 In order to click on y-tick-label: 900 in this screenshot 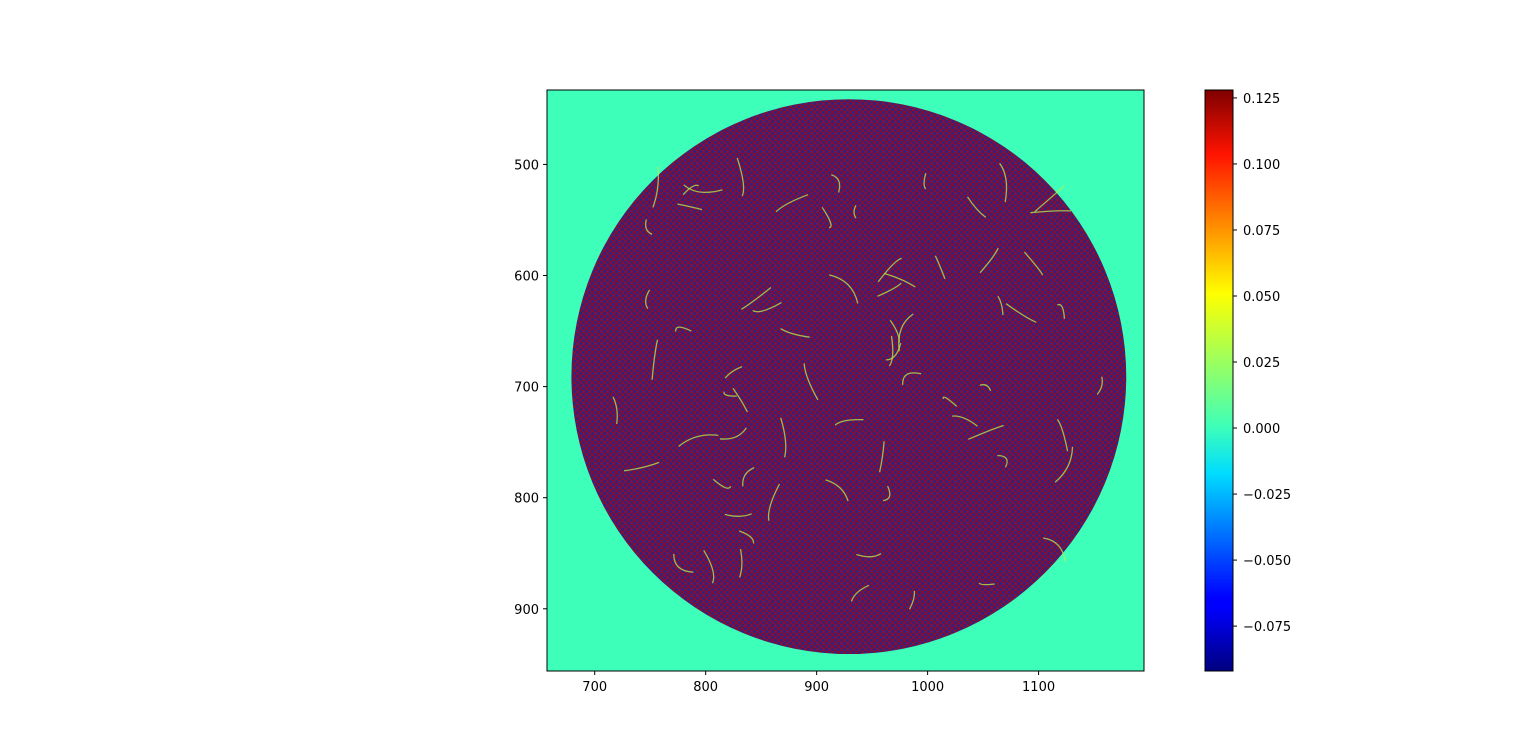, I will do `click(526, 610)`.